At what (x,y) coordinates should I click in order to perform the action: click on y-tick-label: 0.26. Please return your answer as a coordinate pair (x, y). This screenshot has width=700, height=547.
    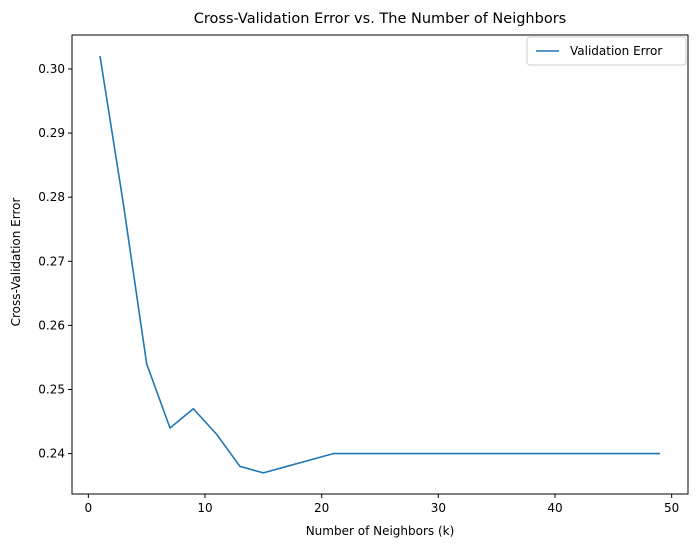
    Looking at the image, I should click on (51, 325).